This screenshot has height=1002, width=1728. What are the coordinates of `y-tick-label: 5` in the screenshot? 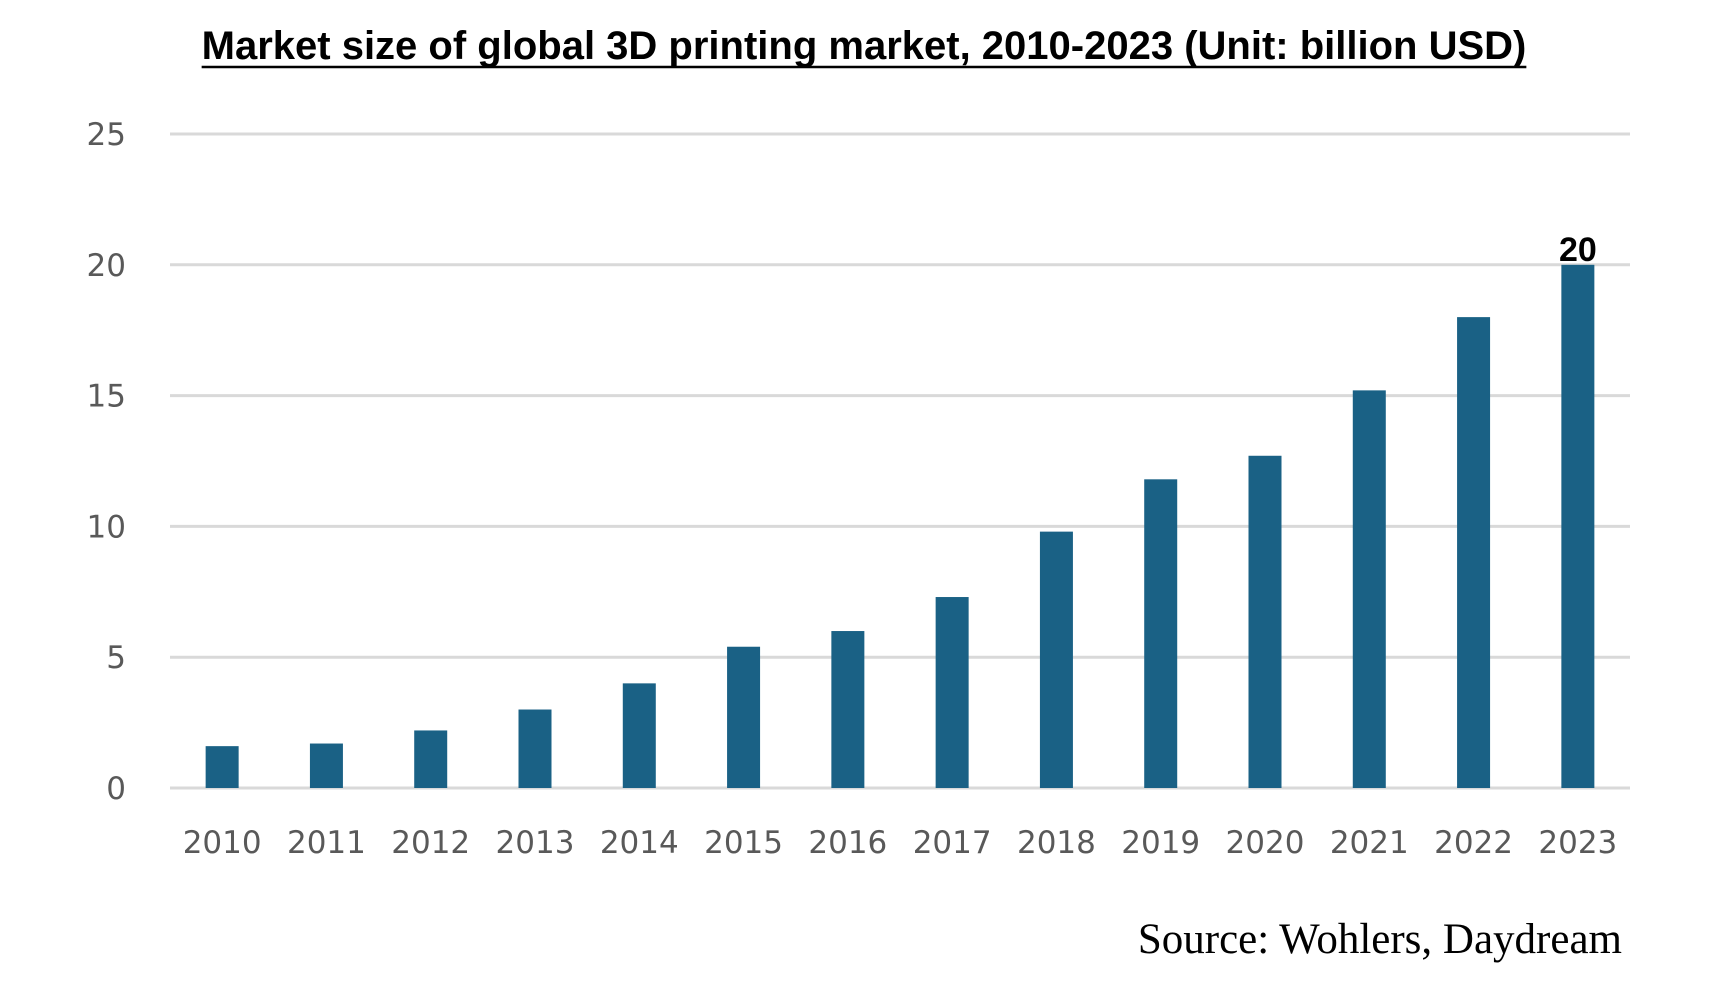 It's located at (116, 658).